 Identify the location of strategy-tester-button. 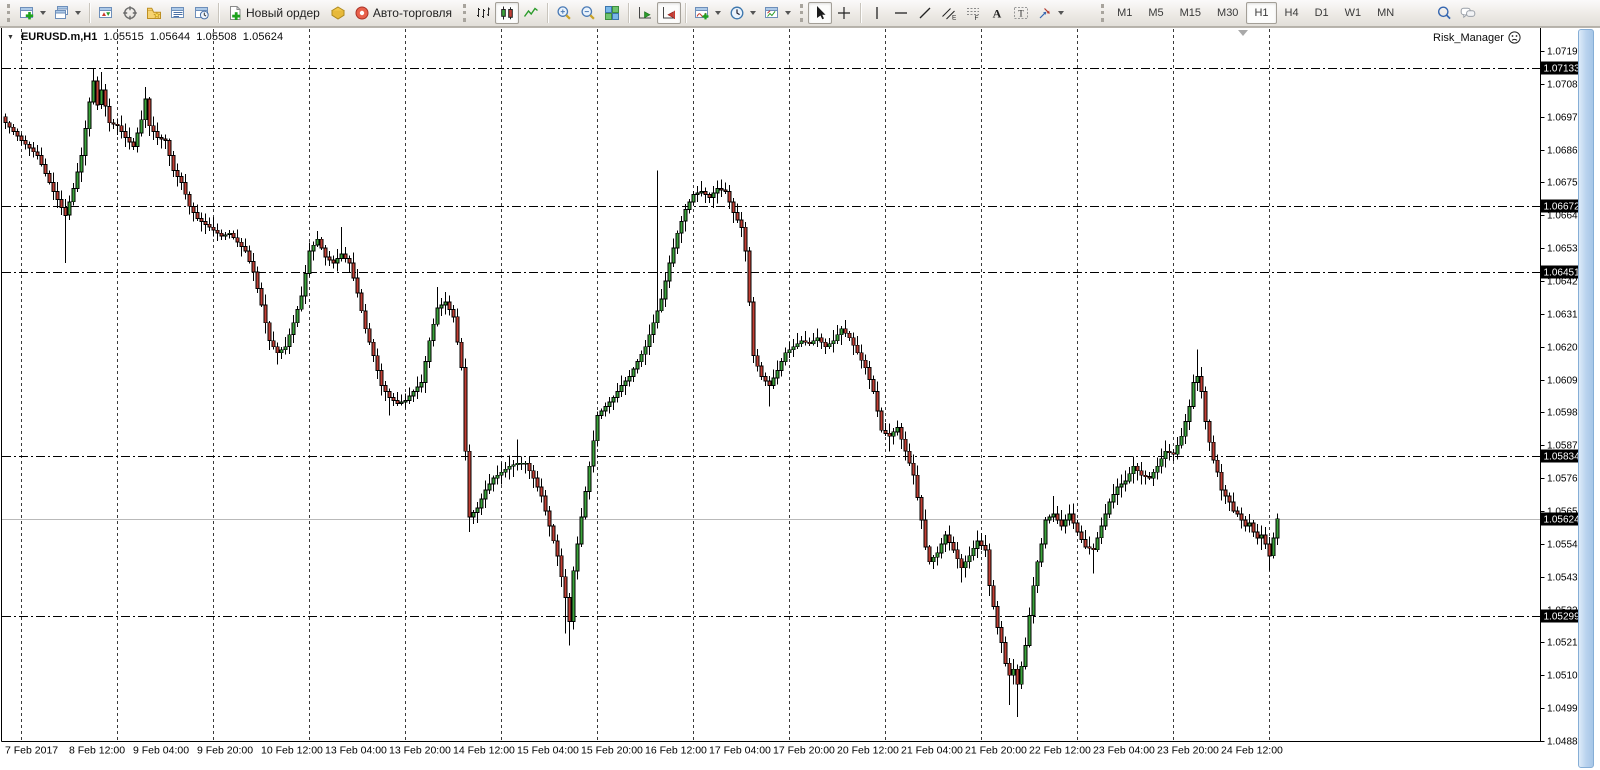
(202, 13).